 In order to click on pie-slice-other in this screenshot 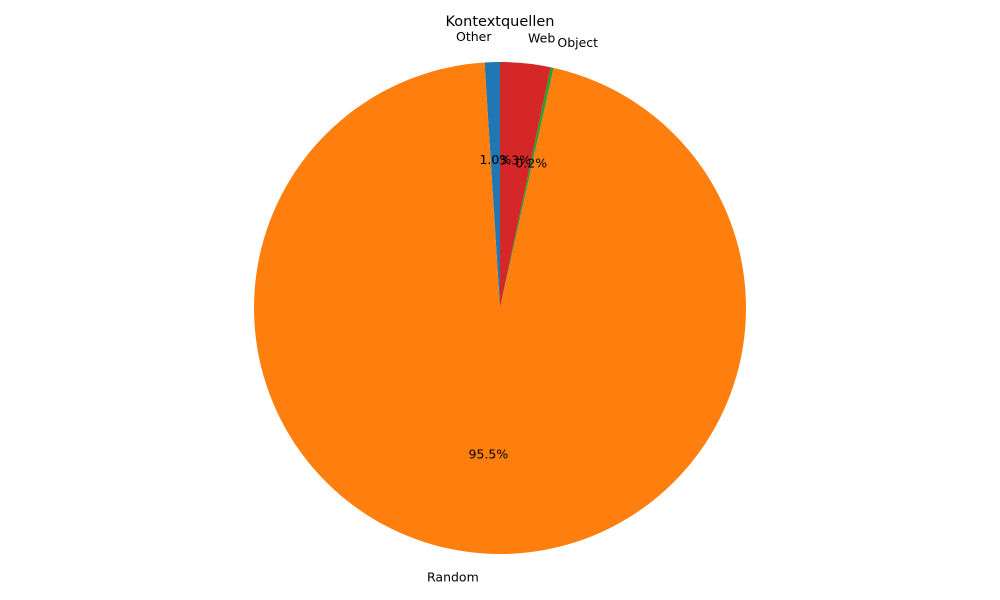, I will do `click(492, 185)`.